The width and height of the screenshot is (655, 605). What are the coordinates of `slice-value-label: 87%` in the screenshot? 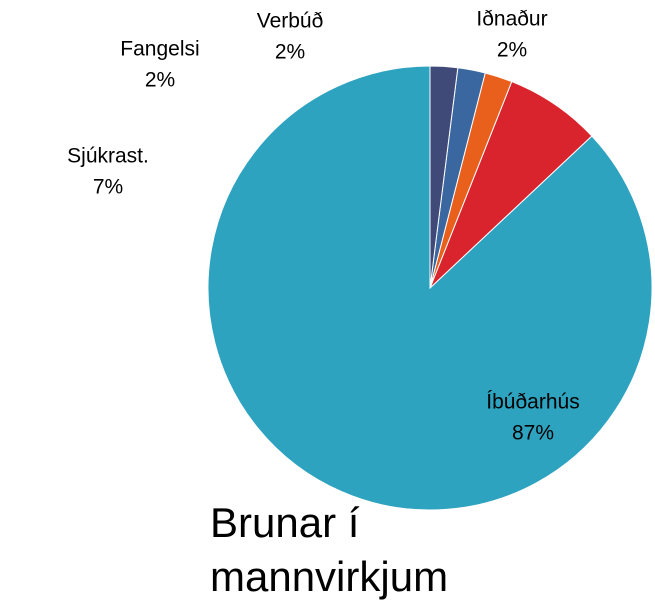 It's located at (533, 433).